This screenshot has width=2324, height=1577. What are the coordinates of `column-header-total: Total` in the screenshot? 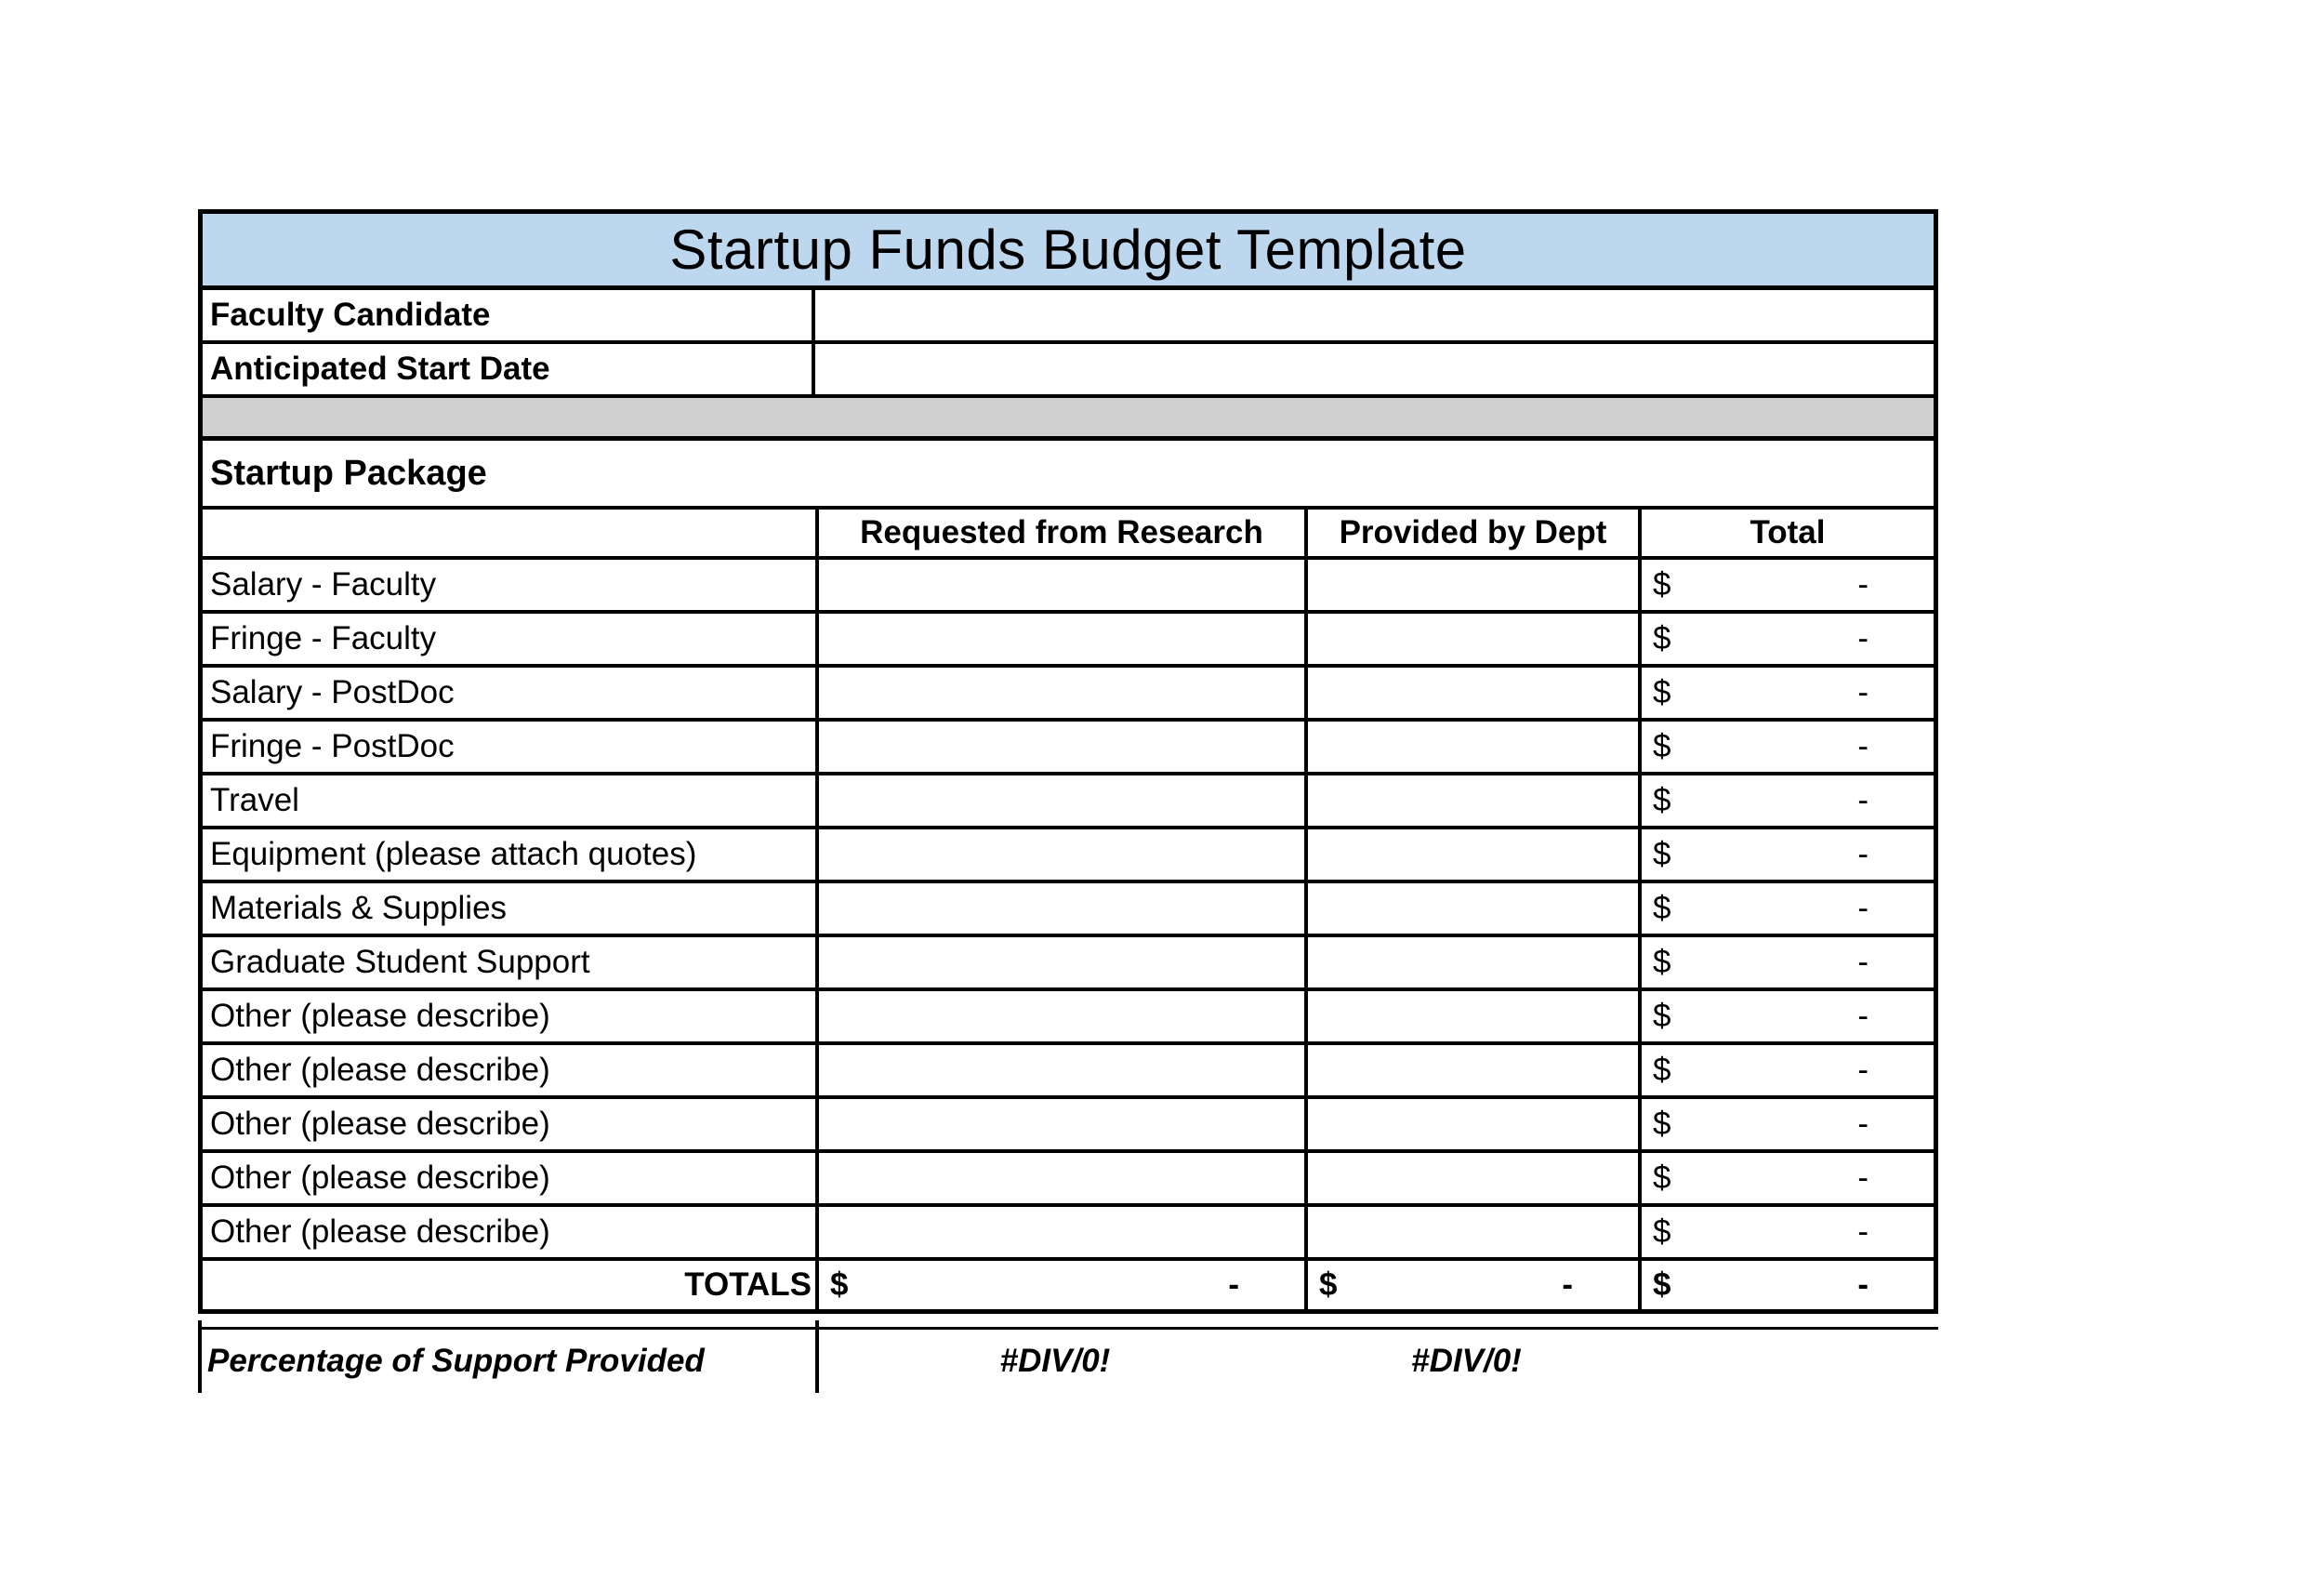 It's located at (1786, 533).